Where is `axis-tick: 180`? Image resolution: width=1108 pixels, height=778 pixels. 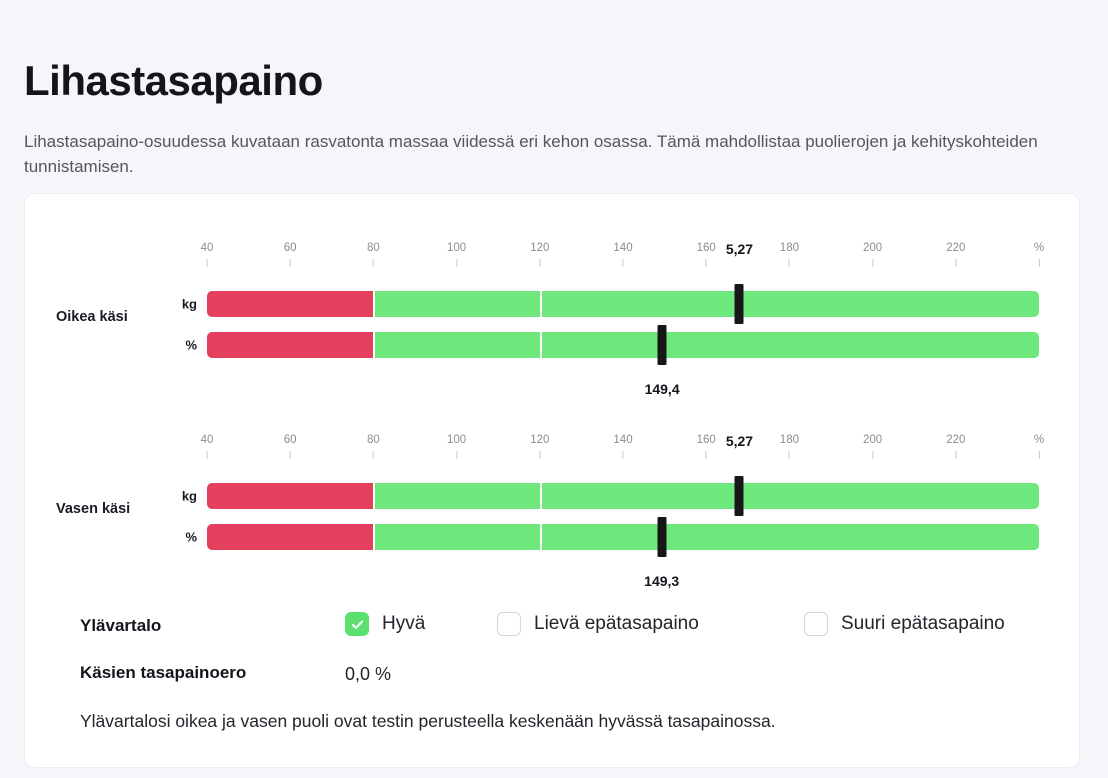 axis-tick: 180 is located at coordinates (789, 254).